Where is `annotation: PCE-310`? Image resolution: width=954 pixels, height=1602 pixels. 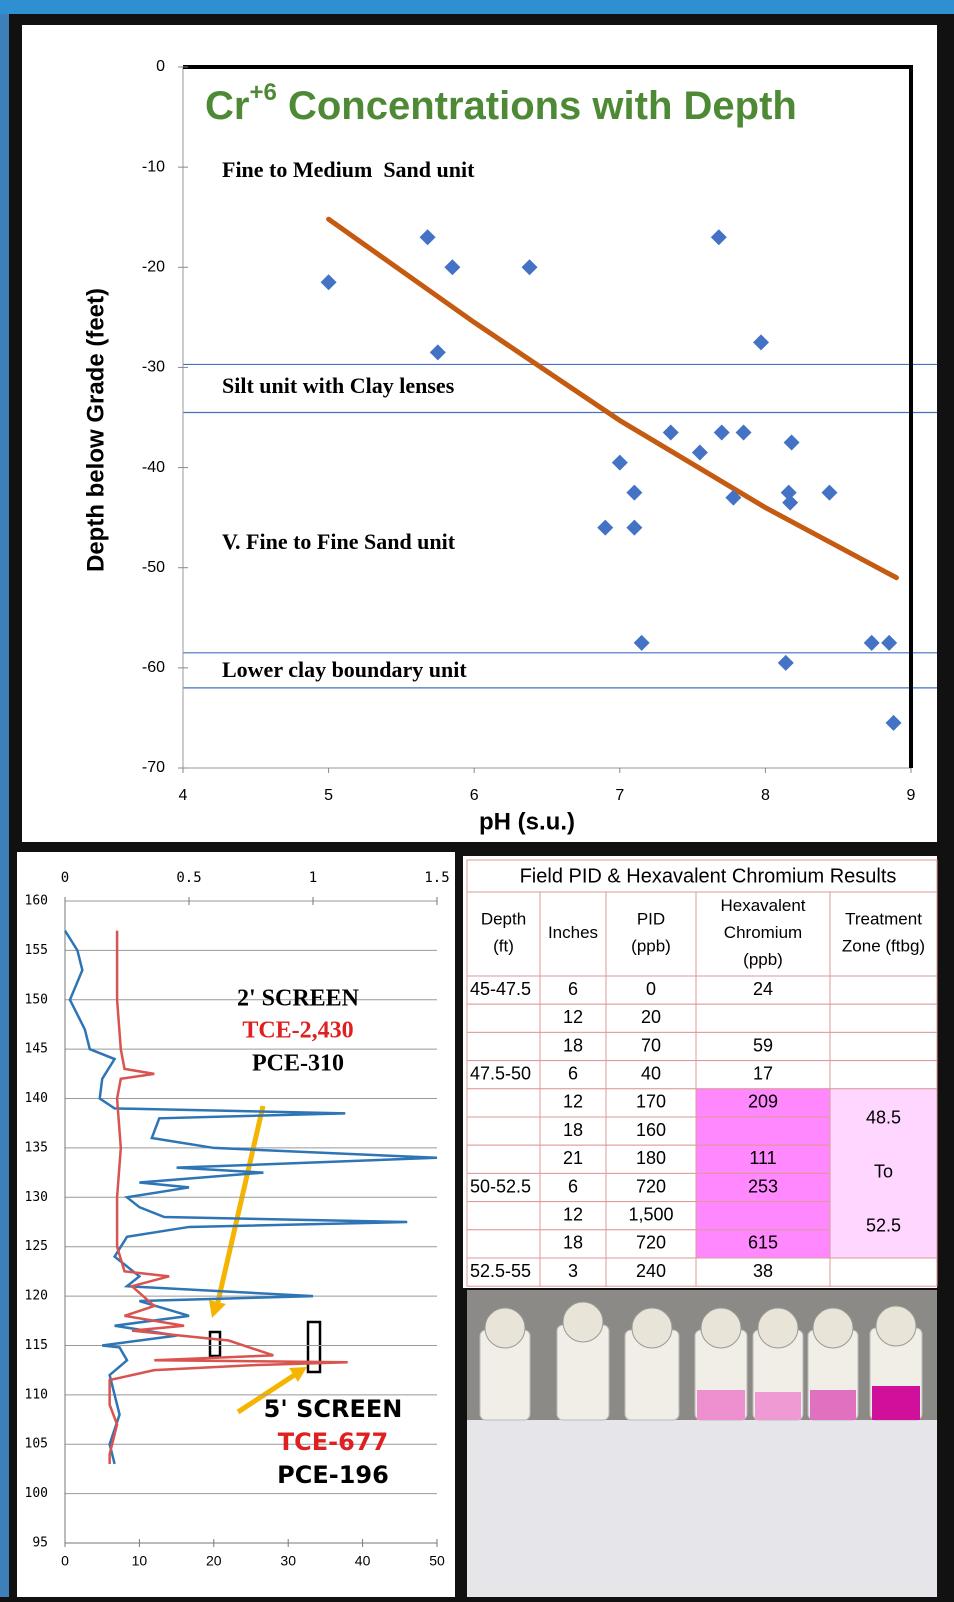 annotation: PCE-310 is located at coordinates (298, 1064).